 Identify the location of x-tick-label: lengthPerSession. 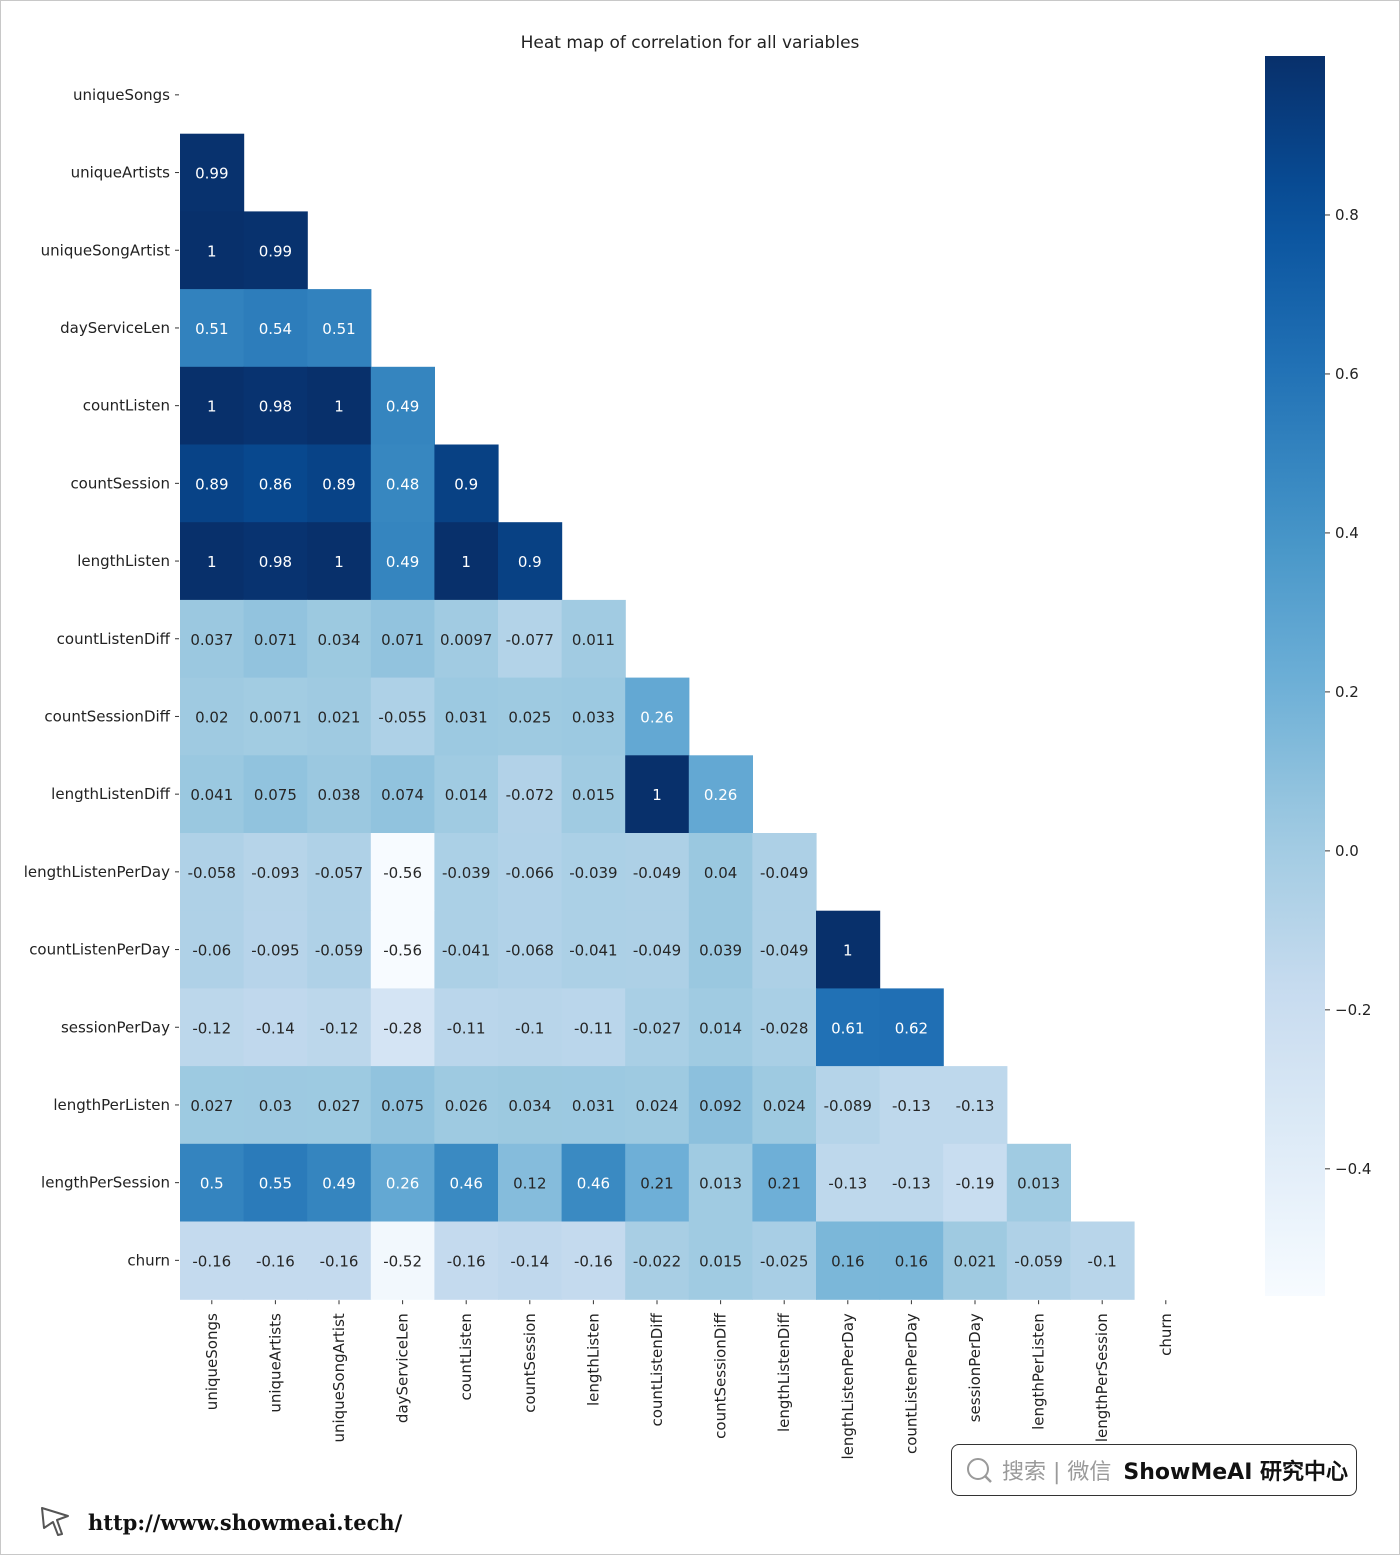
(1102, 1377).